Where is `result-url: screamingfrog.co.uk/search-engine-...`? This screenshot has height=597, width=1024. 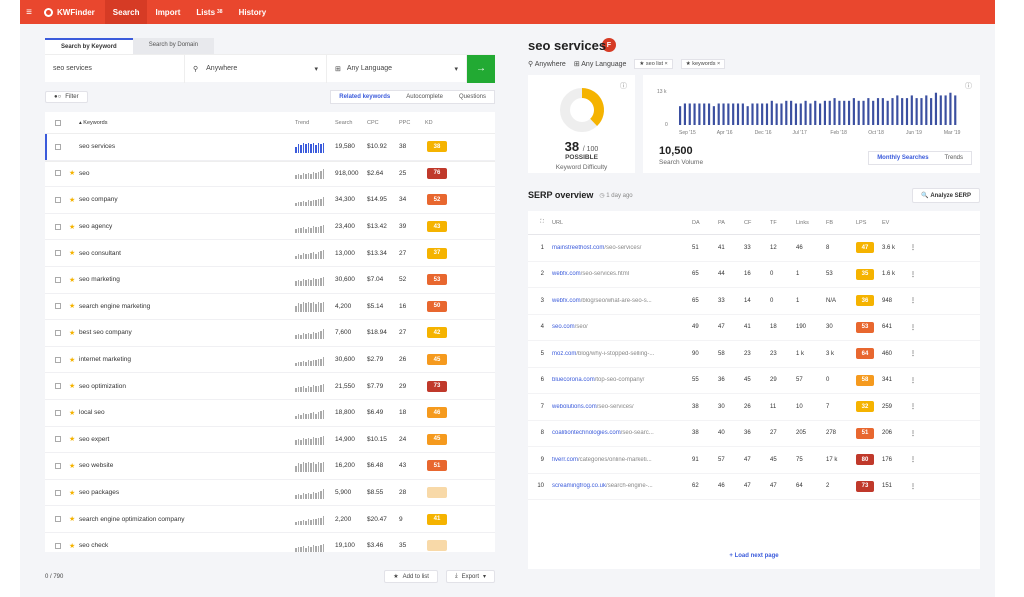
result-url: screamingfrog.co.uk/search-engine-... is located at coordinates (602, 486).